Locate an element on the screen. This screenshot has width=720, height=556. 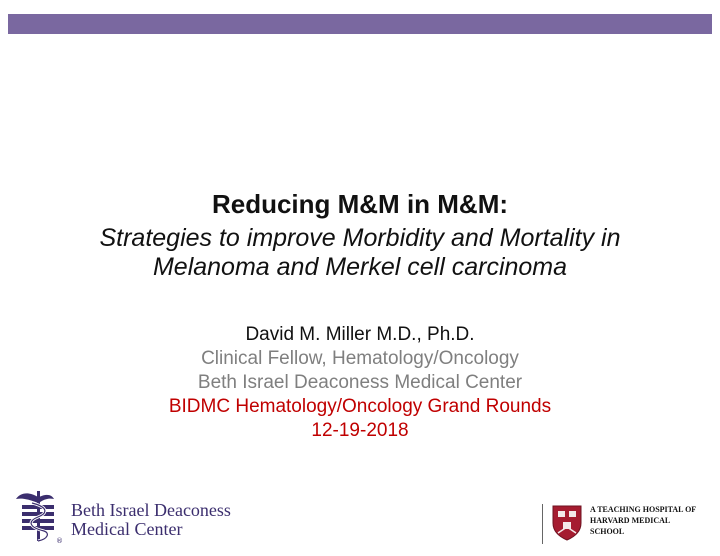
author-institution: Beth Israel Deaconess Medical Center is located at coordinates (360, 383).